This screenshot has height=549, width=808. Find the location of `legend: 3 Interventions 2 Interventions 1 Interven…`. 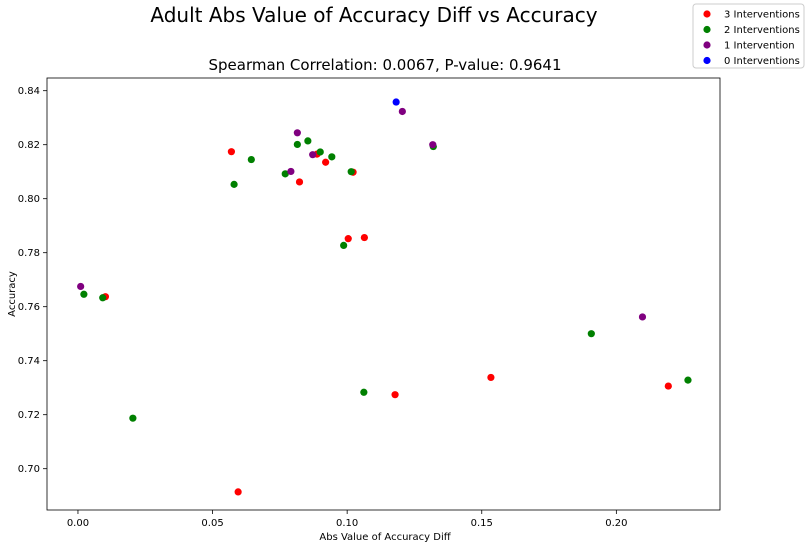

legend: 3 Interventions 2 Interventions 1 Interven… is located at coordinates (748, 36).